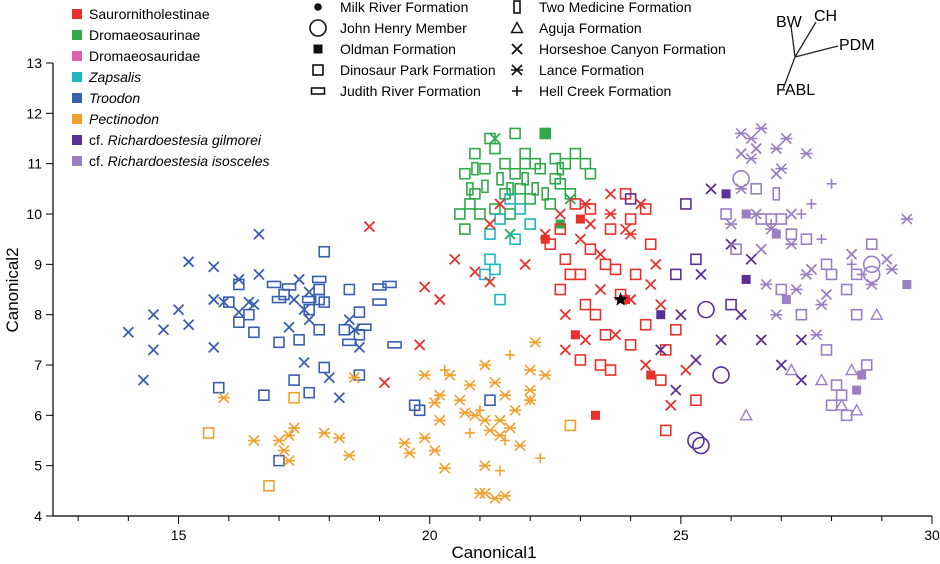 This screenshot has width=940, height=564. What do you see at coordinates (493, 552) in the screenshot?
I see `x-axis-label: Canonical1` at bounding box center [493, 552].